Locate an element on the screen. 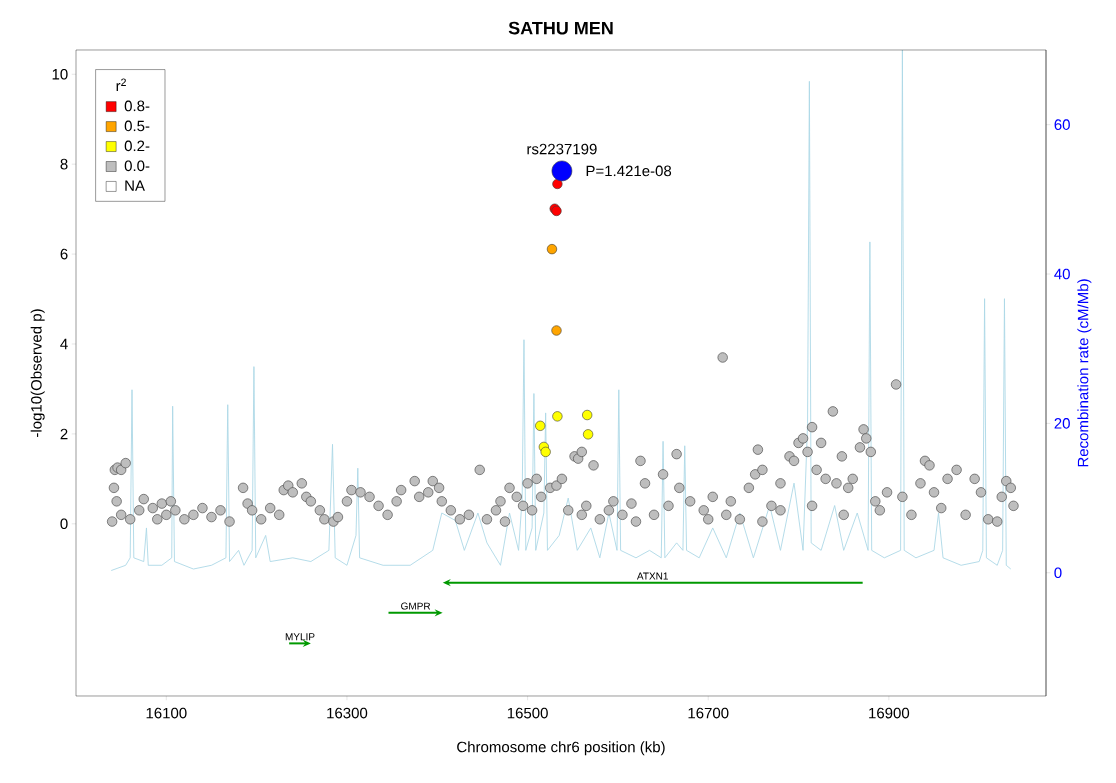  y2-tick-label: 0 is located at coordinates (1058, 573).